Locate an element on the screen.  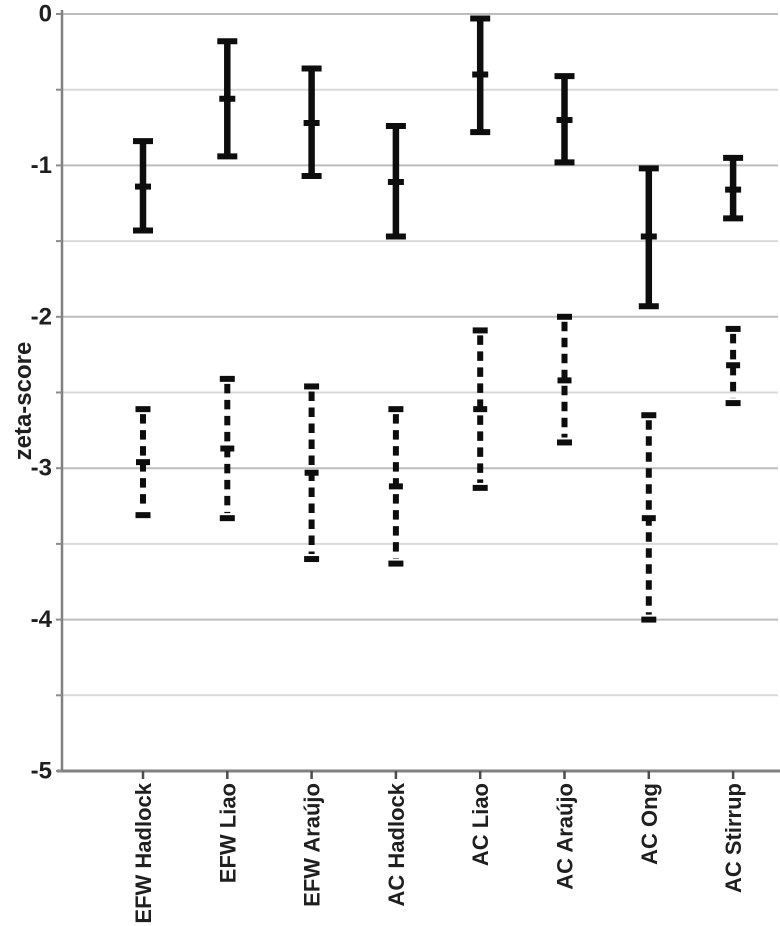
y-tick-label: -3 is located at coordinates (41, 468).